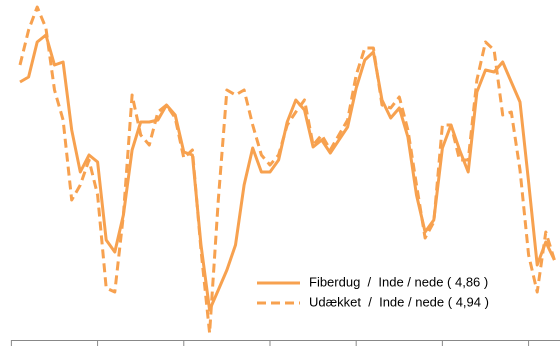 Image resolution: width=560 pixels, height=347 pixels. I want to click on legend-label: Udækket / Inde / nede ( 4,94 ), so click(399, 301).